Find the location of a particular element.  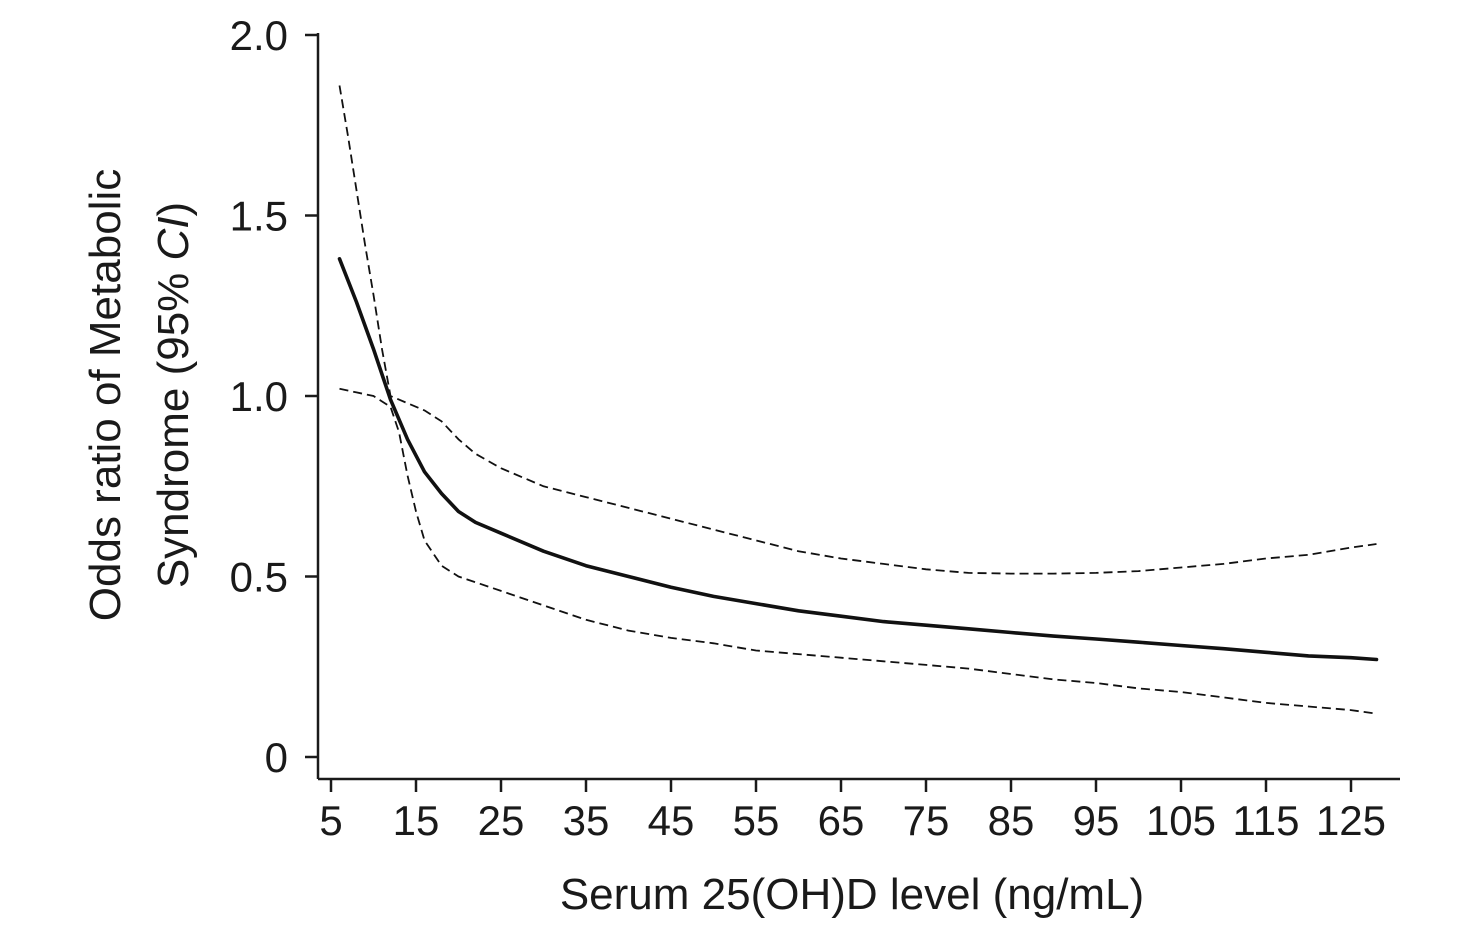

y-axis-title-suffix: ) is located at coordinates (173, 209).